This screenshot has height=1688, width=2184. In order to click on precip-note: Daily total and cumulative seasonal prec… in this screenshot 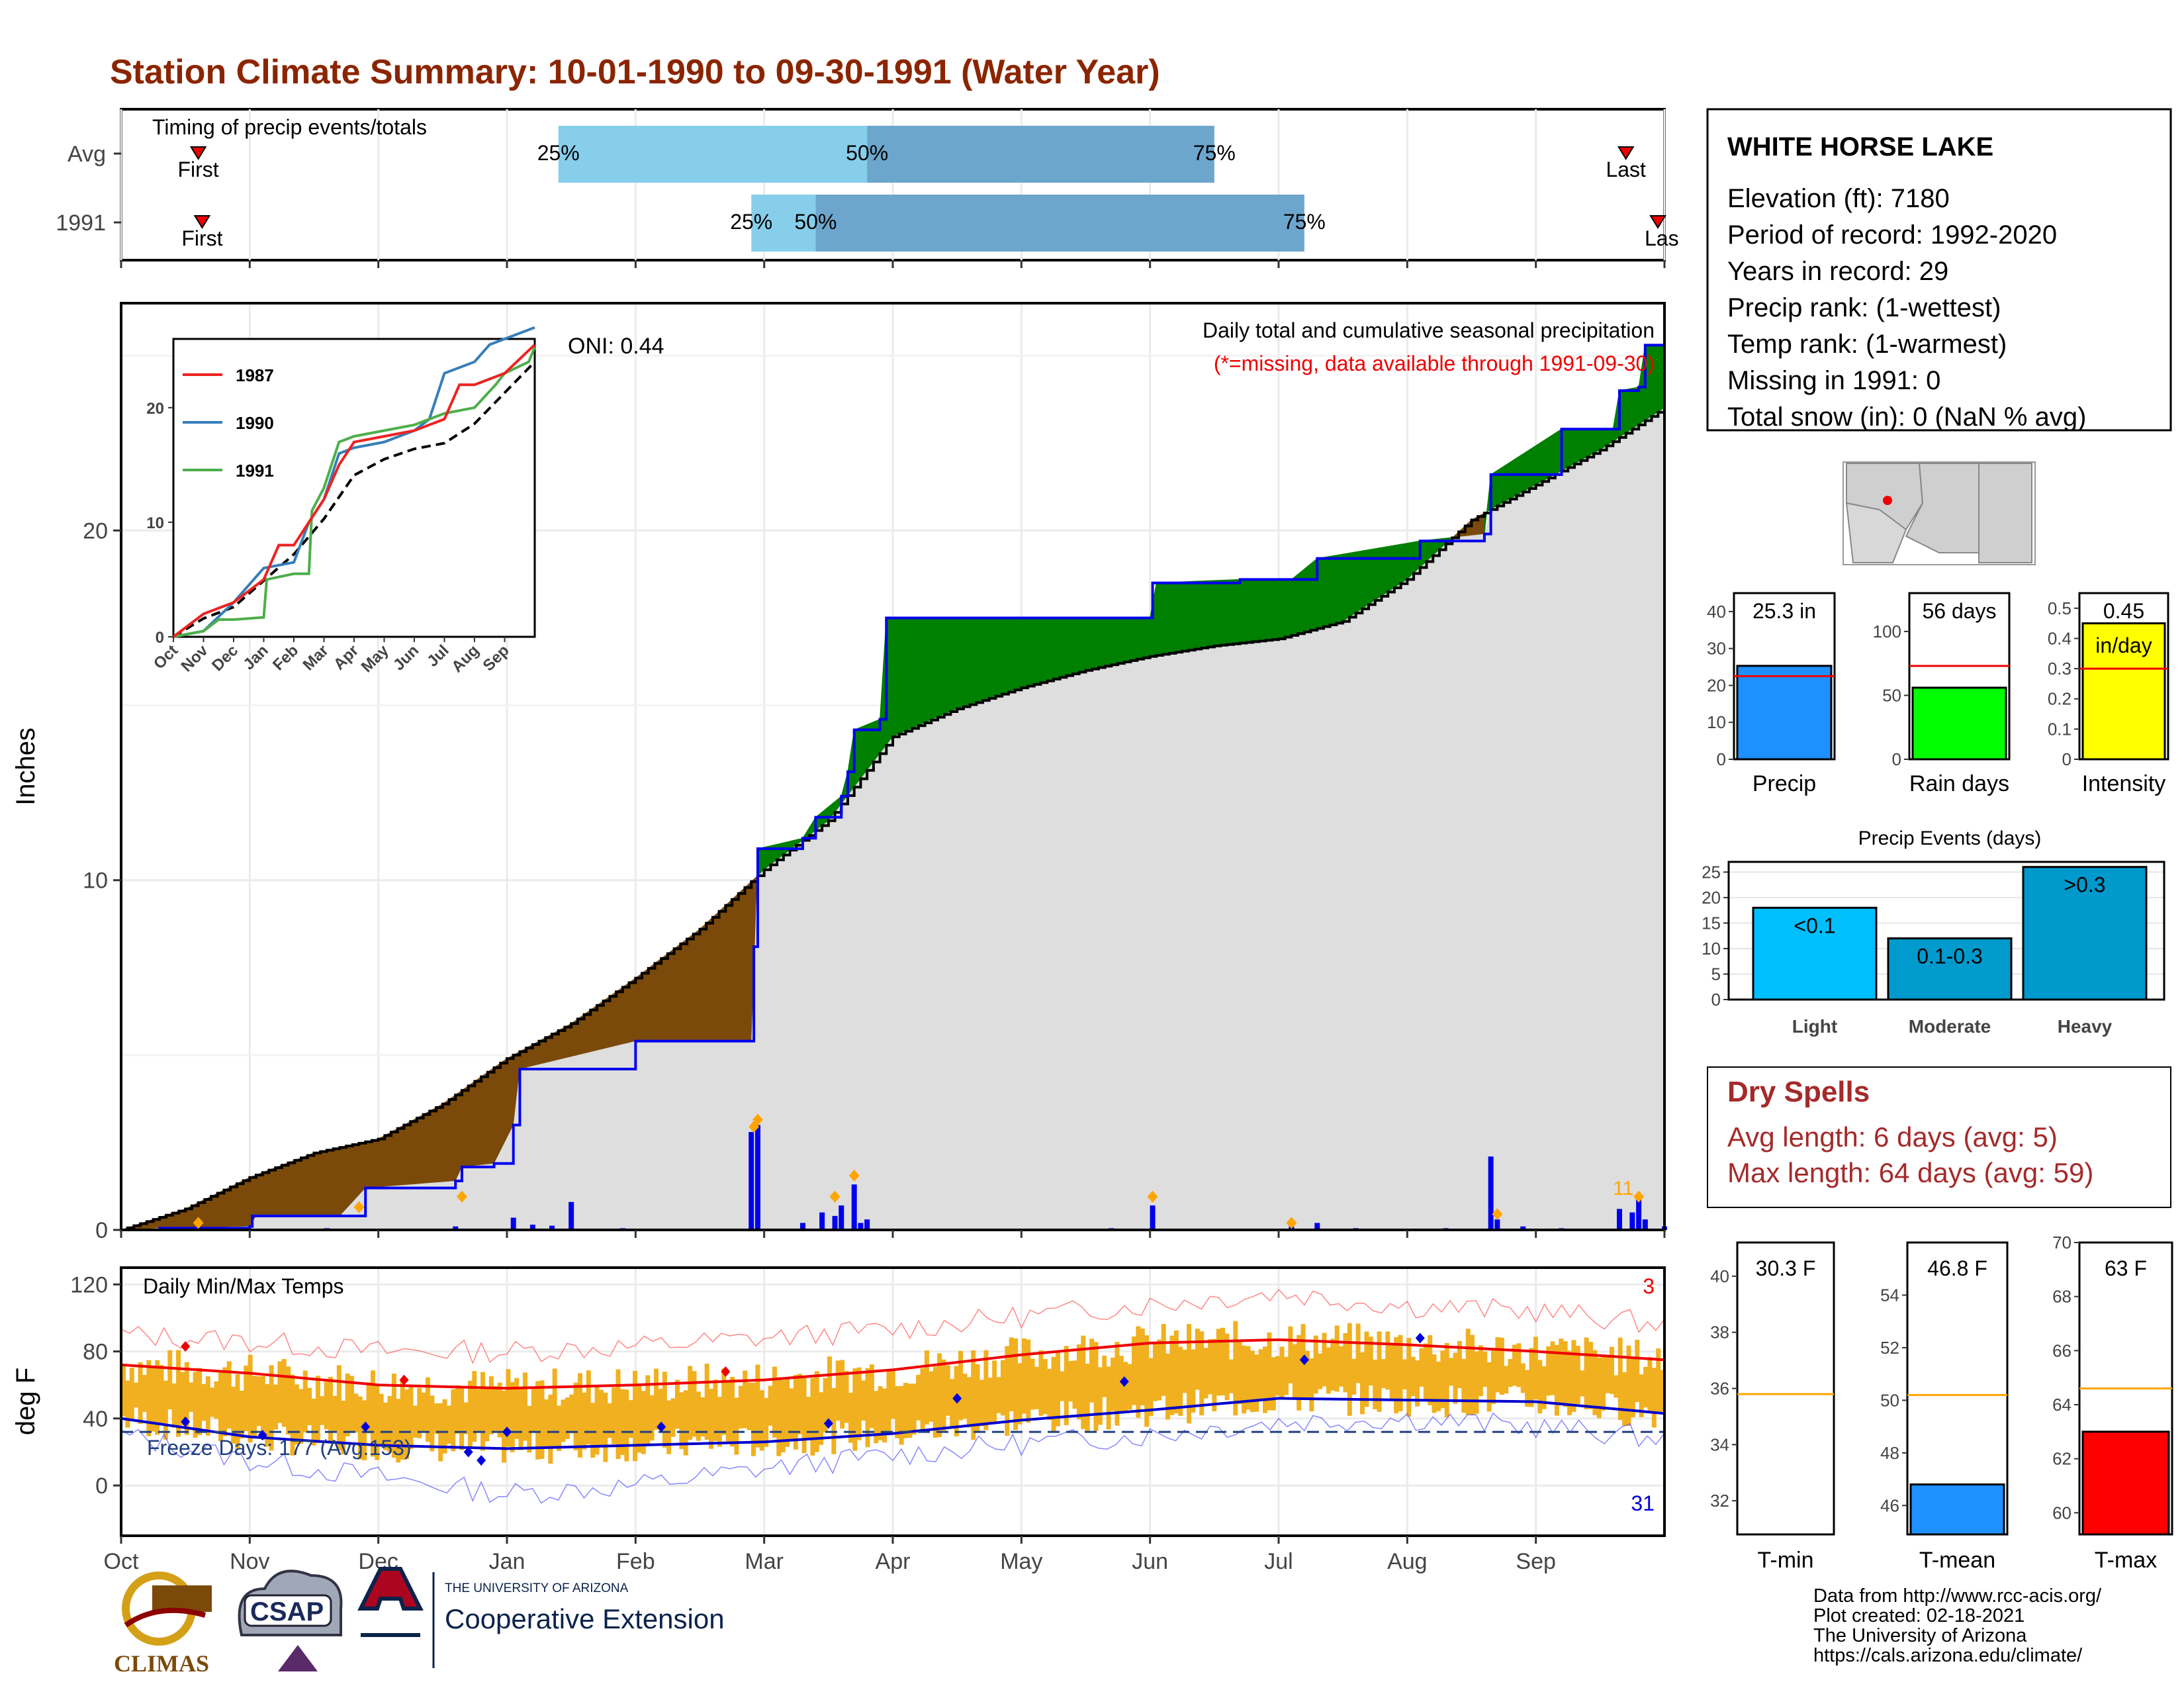, I will do `click(1429, 330)`.